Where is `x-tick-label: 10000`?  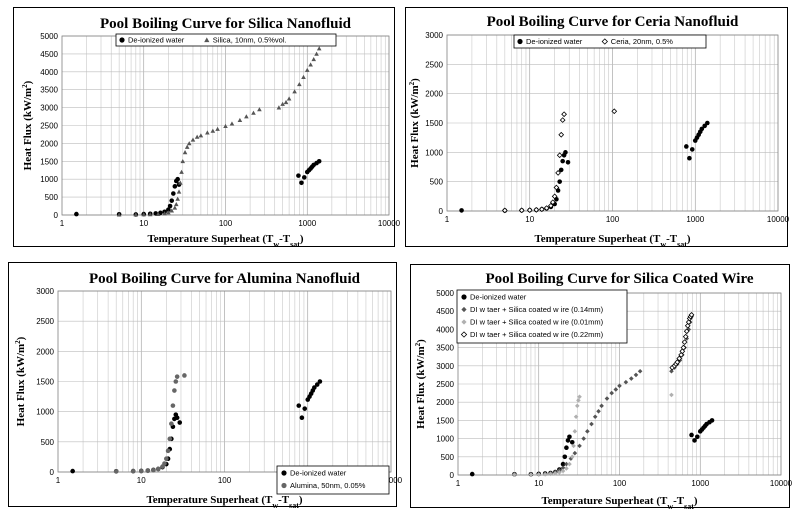
x-tick-label: 10000 is located at coordinates (389, 223).